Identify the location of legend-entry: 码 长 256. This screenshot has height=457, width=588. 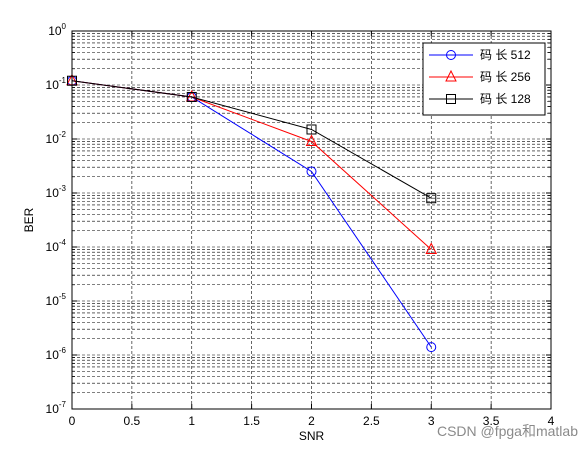
(480, 76).